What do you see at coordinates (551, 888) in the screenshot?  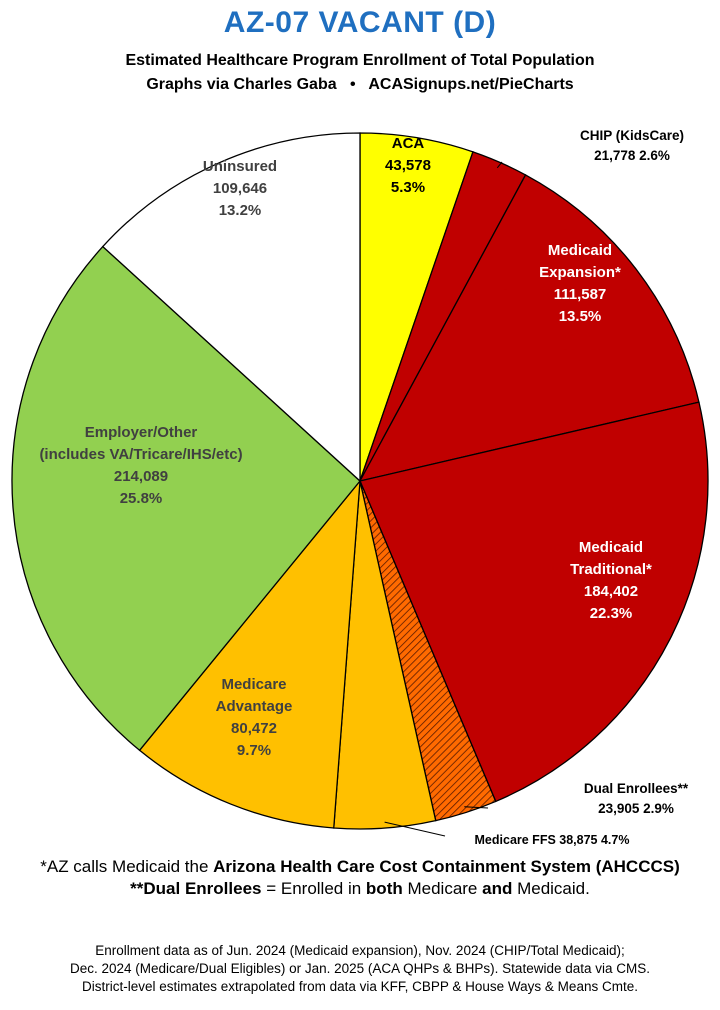 I see `footnote-dual-text3: Medicaid.` at bounding box center [551, 888].